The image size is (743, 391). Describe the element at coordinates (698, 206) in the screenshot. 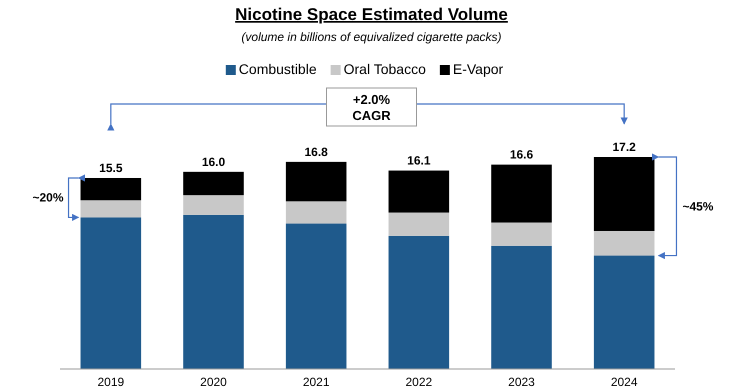

I see `text: ~45%` at that location.